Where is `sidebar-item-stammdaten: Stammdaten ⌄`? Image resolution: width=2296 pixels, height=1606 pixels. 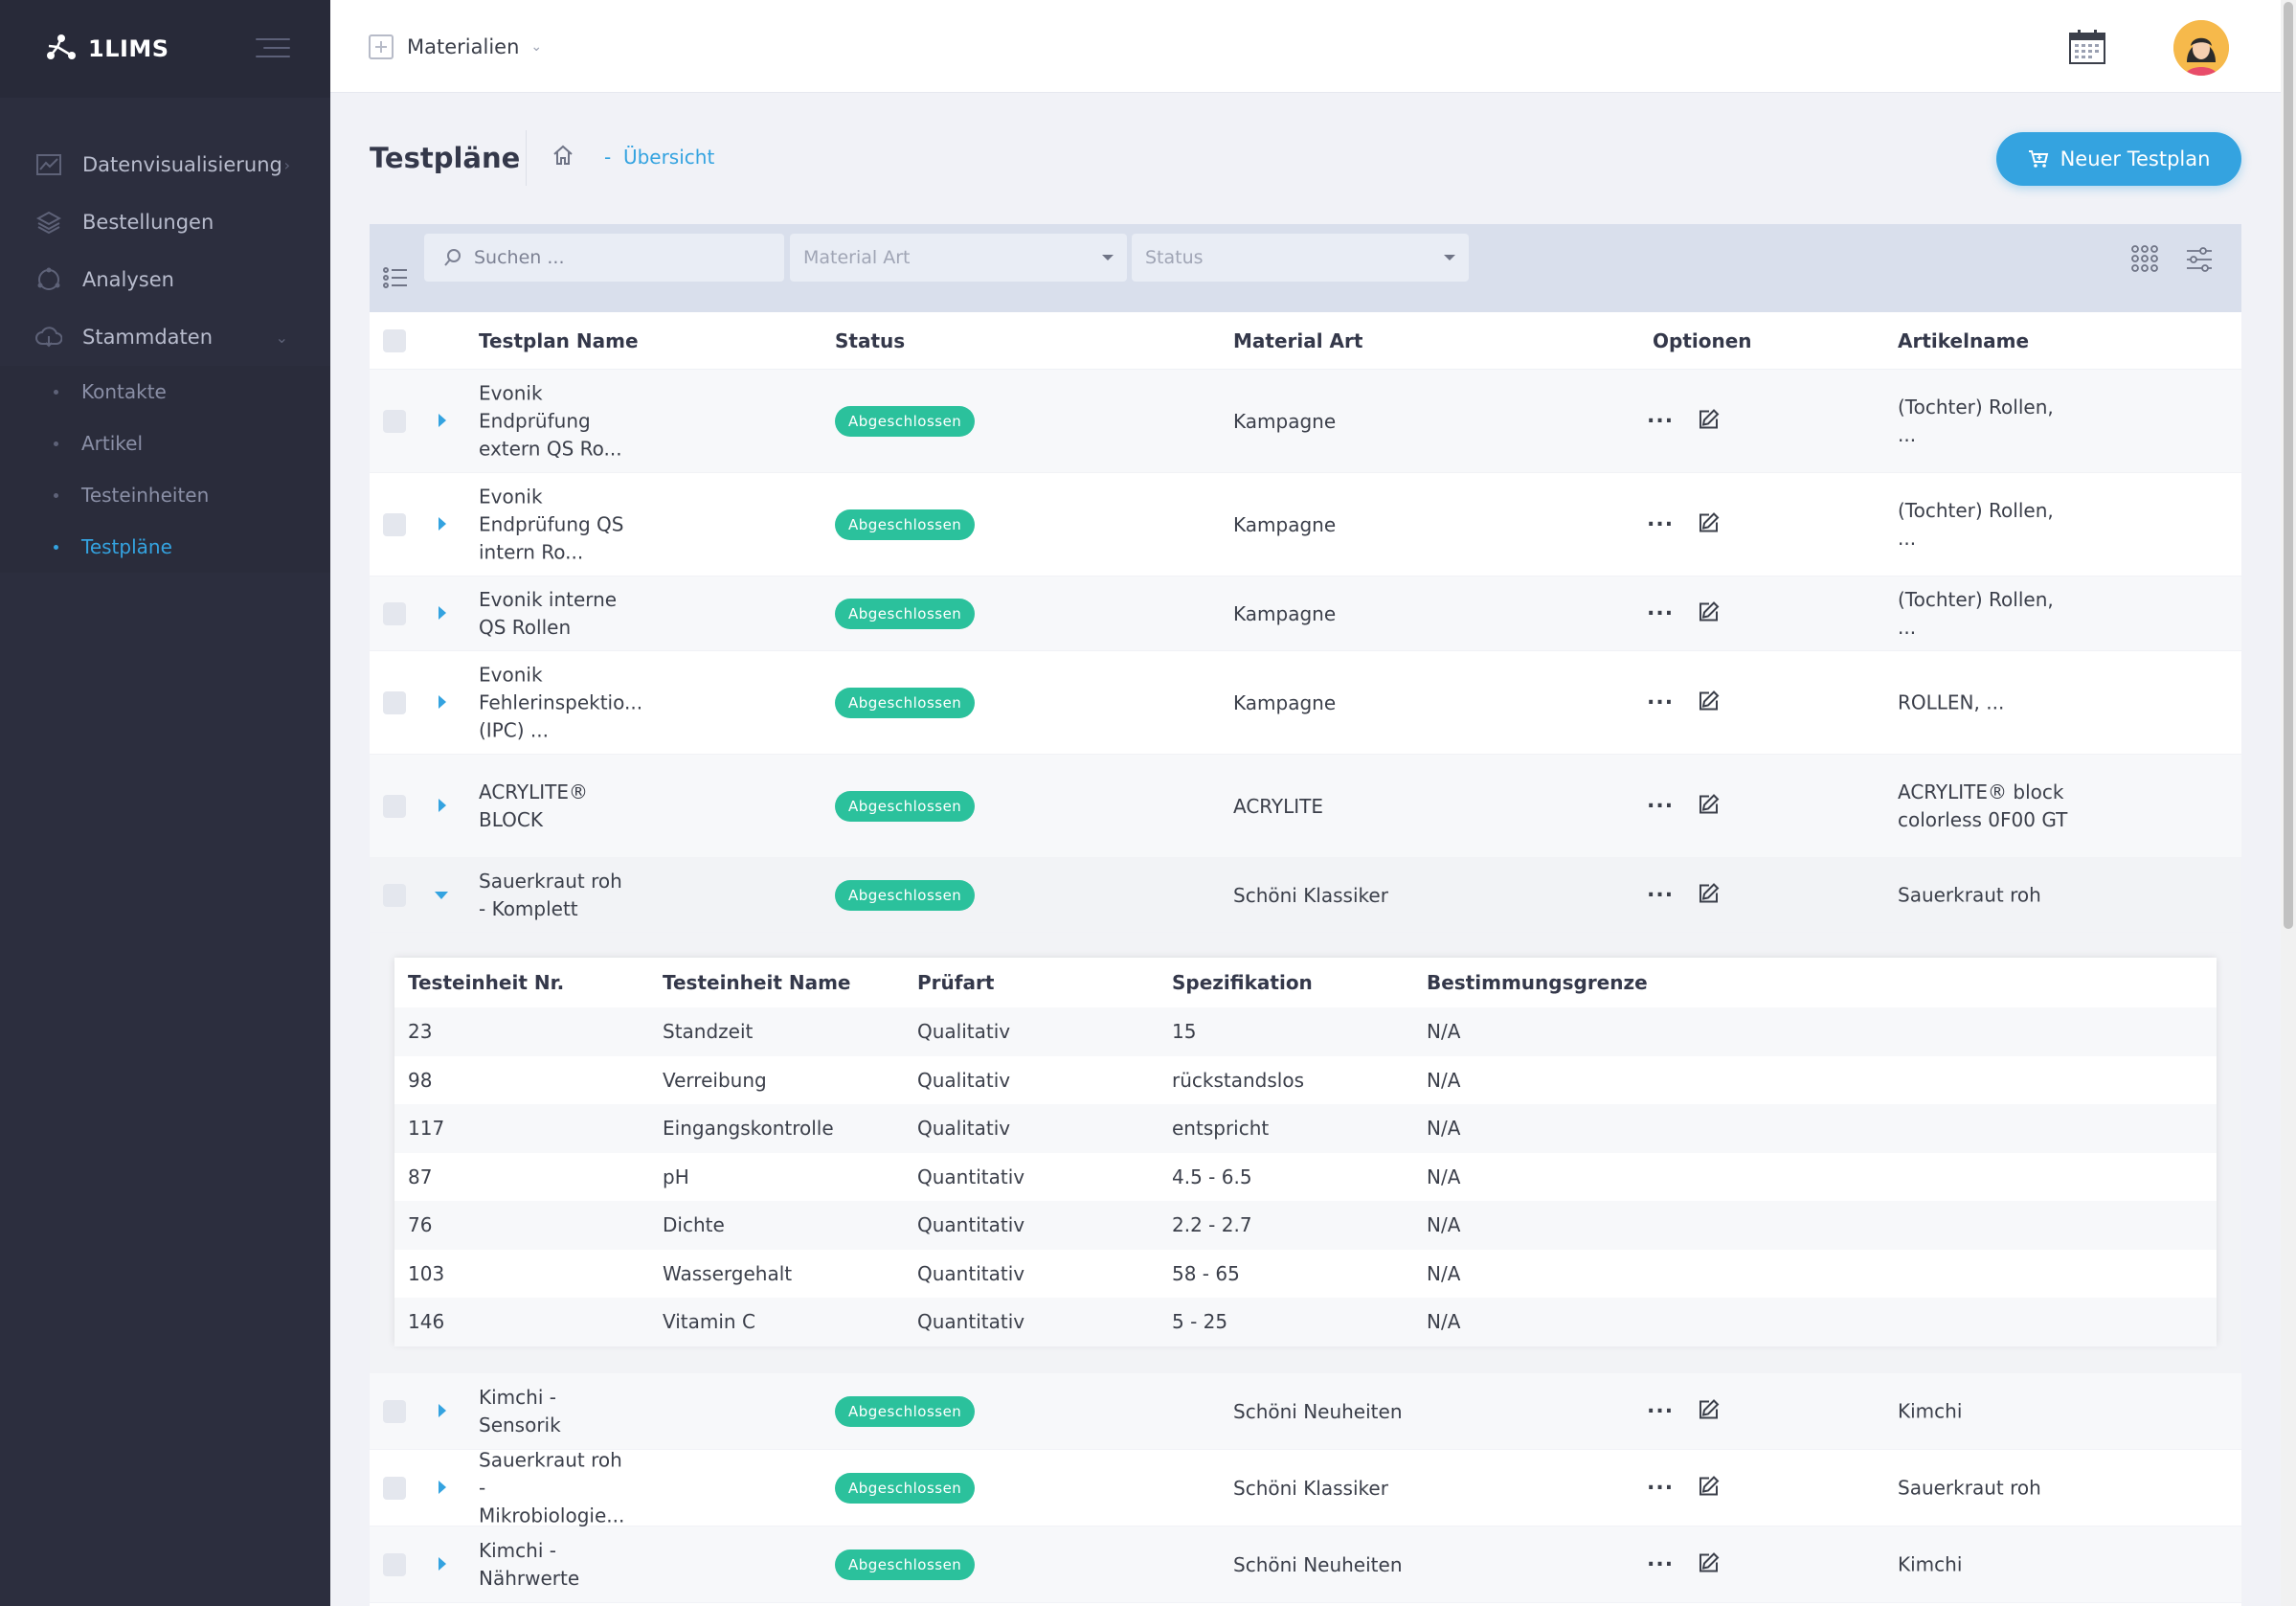
sidebar-item-stammdaten: Stammdaten ⌄ is located at coordinates (165, 337).